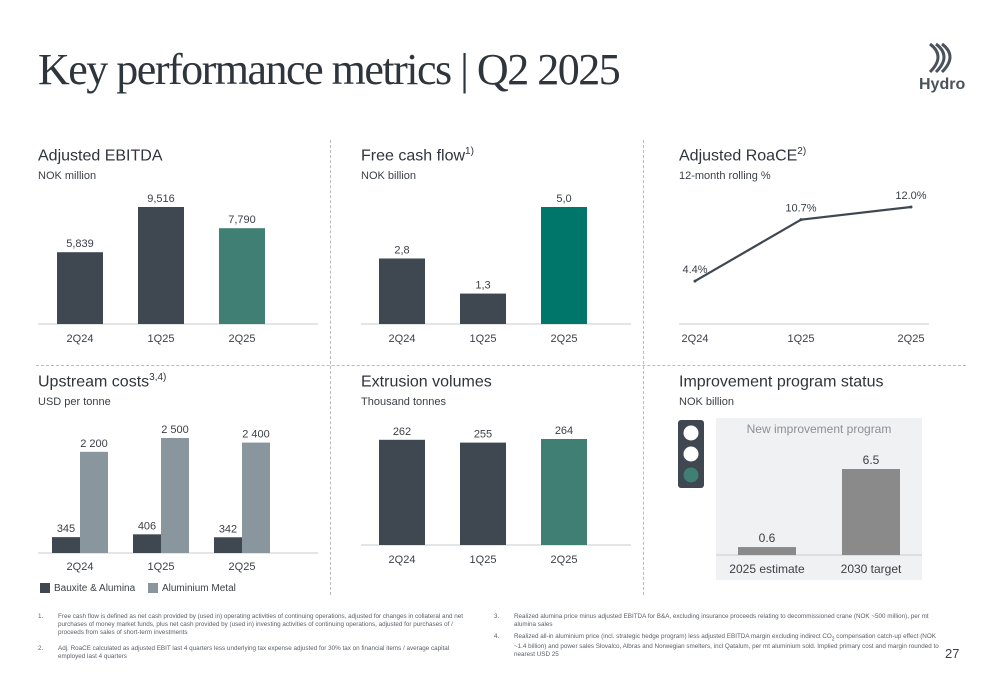 This screenshot has width=1000, height=685. Describe the element at coordinates (228, 529) in the screenshot. I see `data-label: 342` at that location.